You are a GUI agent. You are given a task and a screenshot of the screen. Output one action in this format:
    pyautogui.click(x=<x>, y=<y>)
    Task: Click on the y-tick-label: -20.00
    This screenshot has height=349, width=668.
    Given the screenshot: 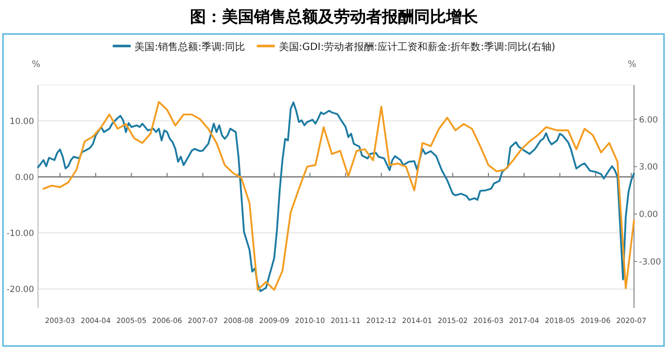 What is the action you would take?
    pyautogui.click(x=20, y=289)
    